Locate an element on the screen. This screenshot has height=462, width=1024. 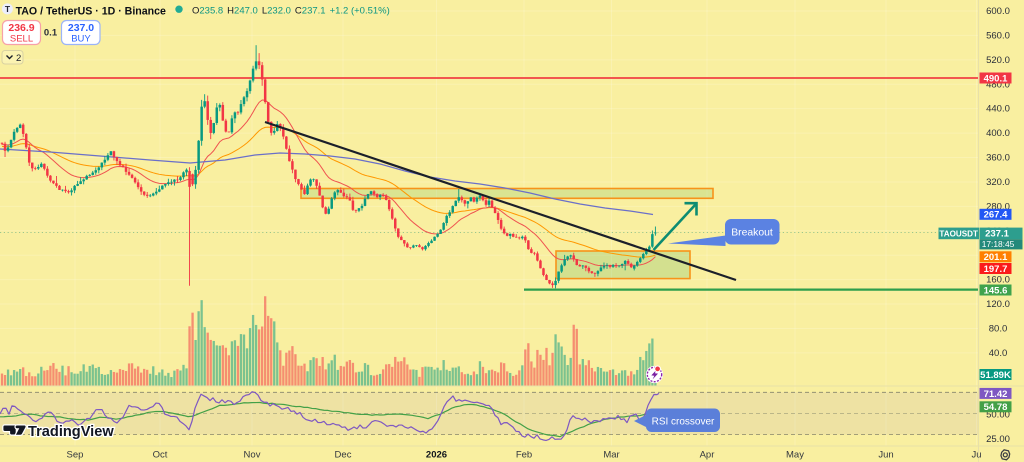
svg-text: 0.1 is located at coordinates (51, 33).